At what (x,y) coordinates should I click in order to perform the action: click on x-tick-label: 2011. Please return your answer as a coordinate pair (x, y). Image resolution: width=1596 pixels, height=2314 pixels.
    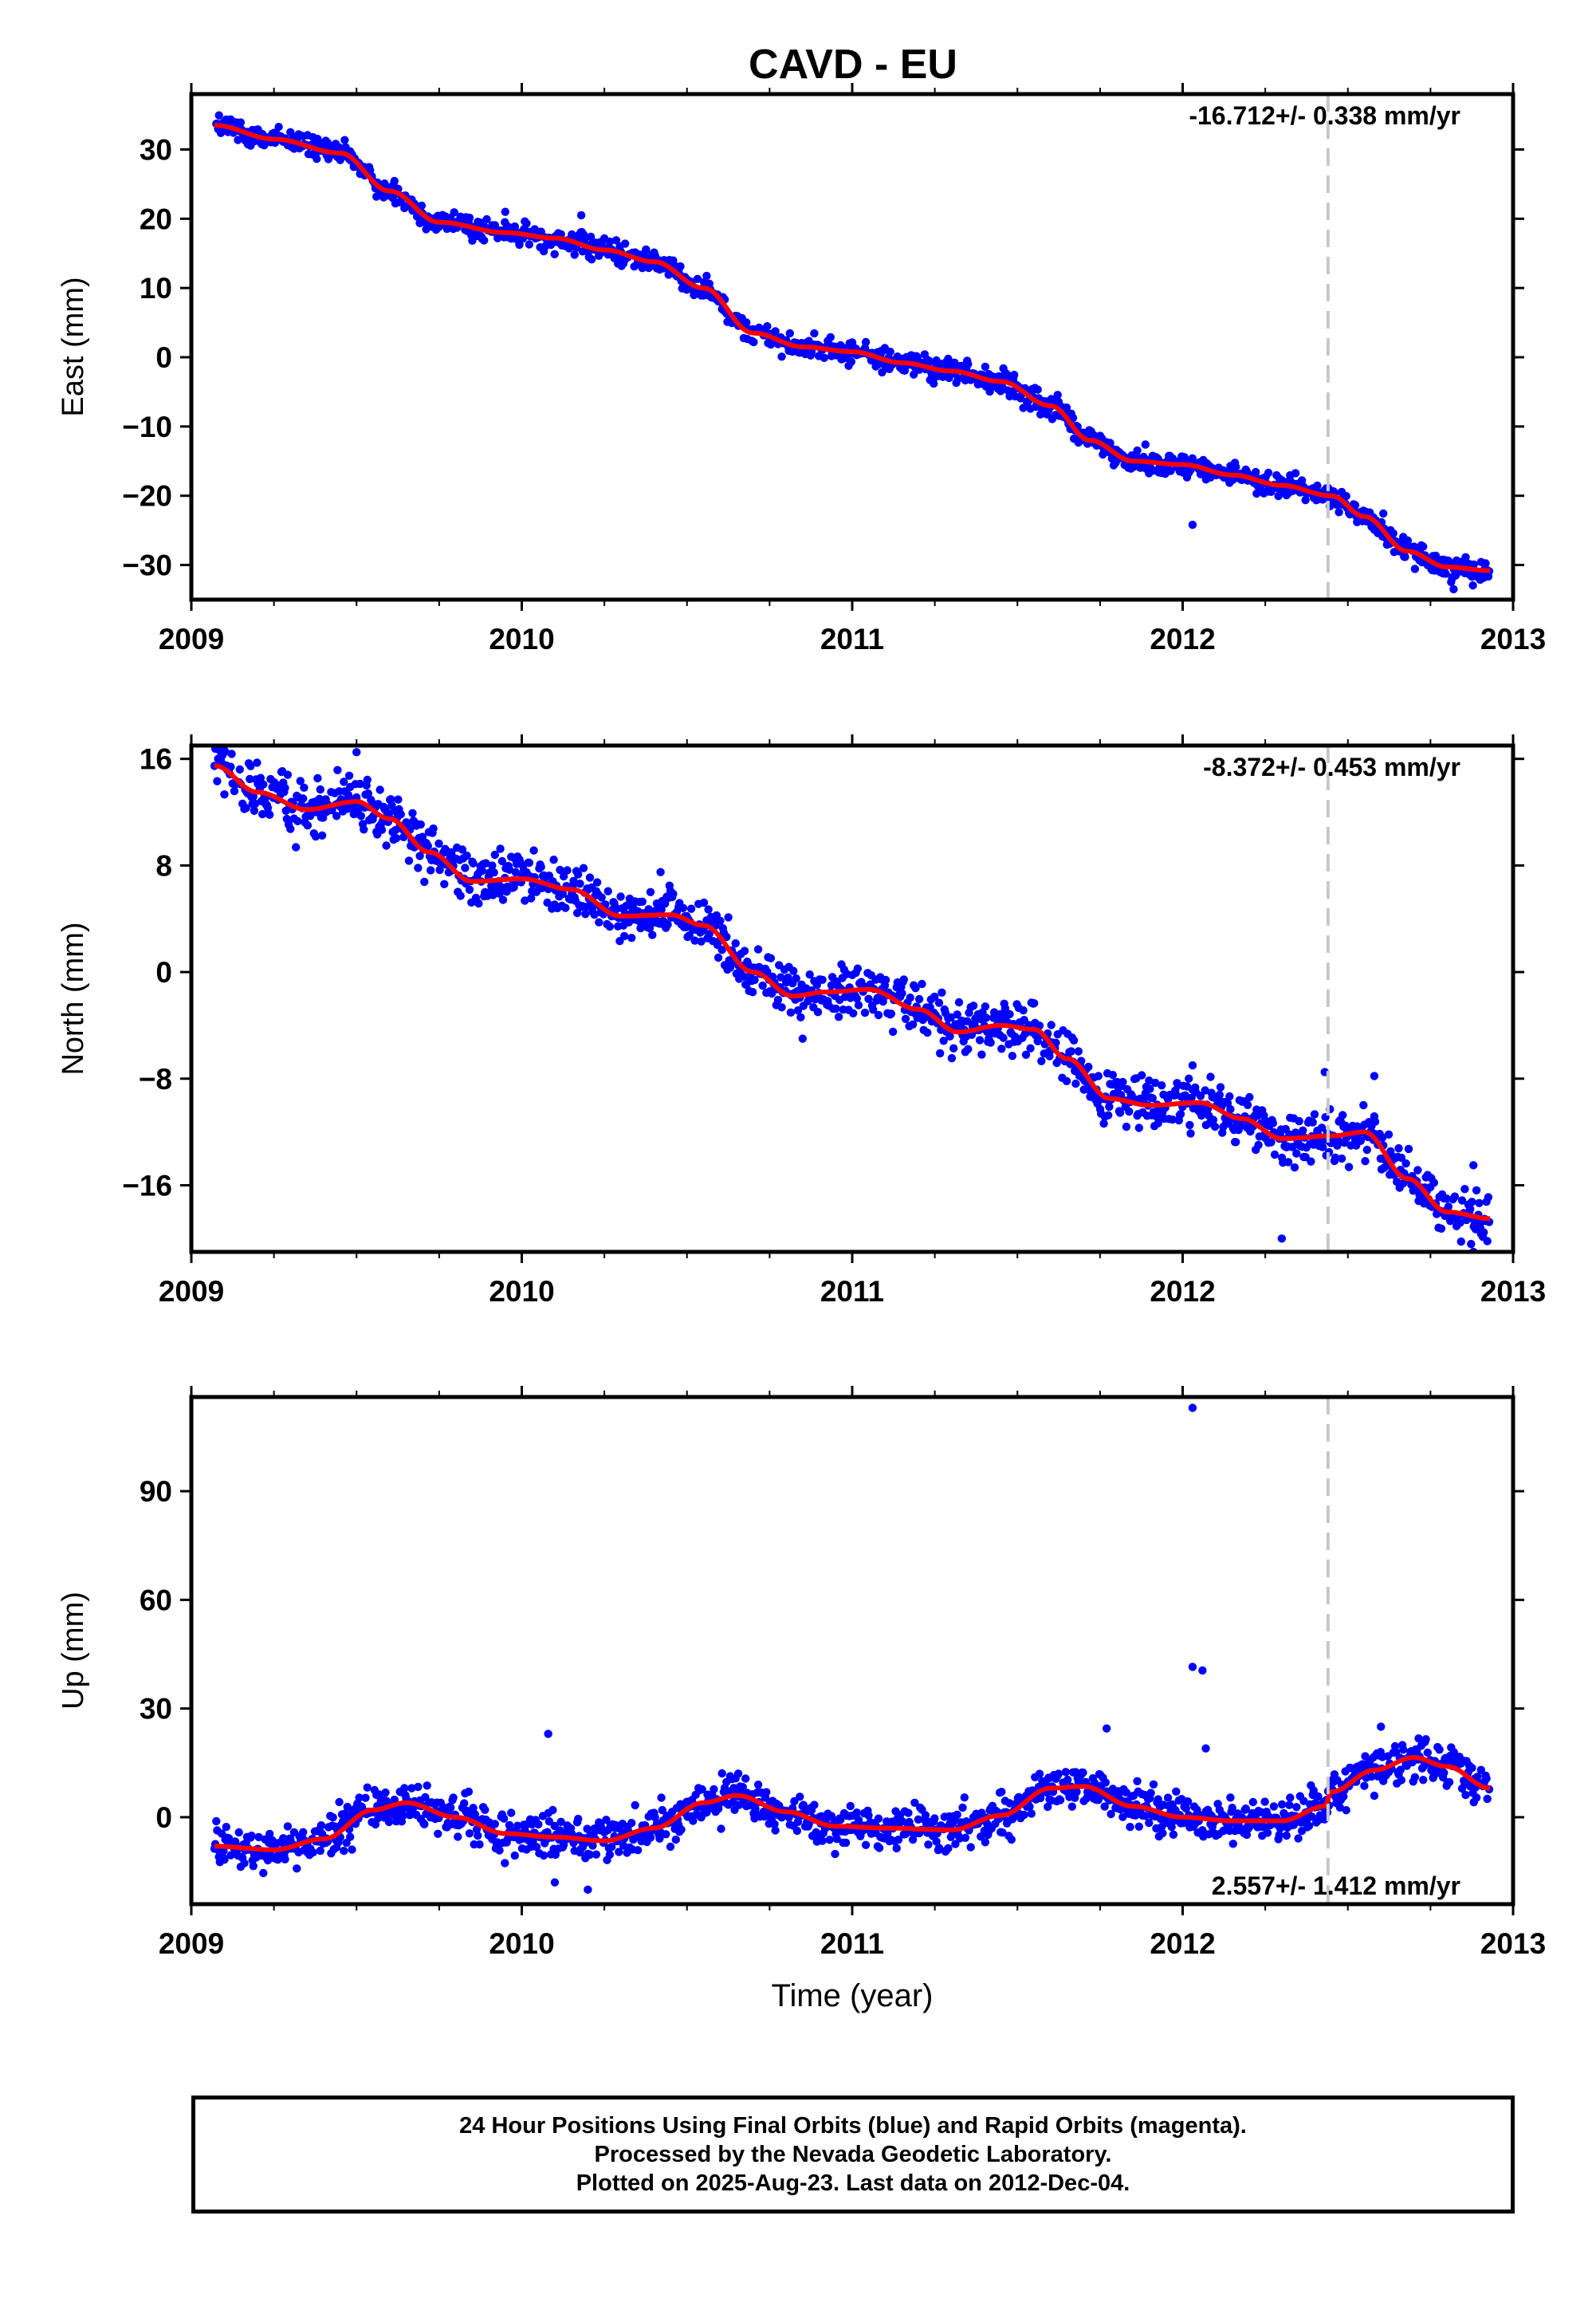
    Looking at the image, I should click on (852, 1944).